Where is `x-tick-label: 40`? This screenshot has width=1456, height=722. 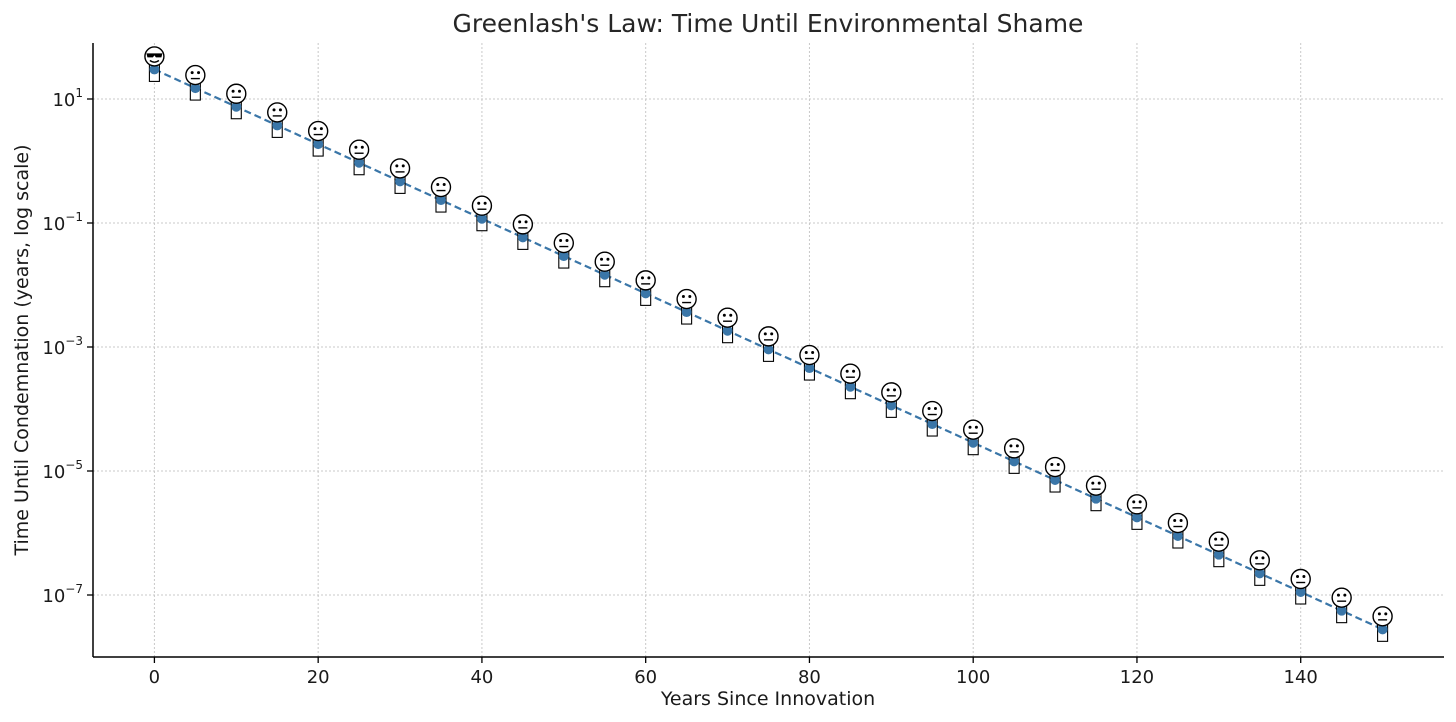 x-tick-label: 40 is located at coordinates (481, 677).